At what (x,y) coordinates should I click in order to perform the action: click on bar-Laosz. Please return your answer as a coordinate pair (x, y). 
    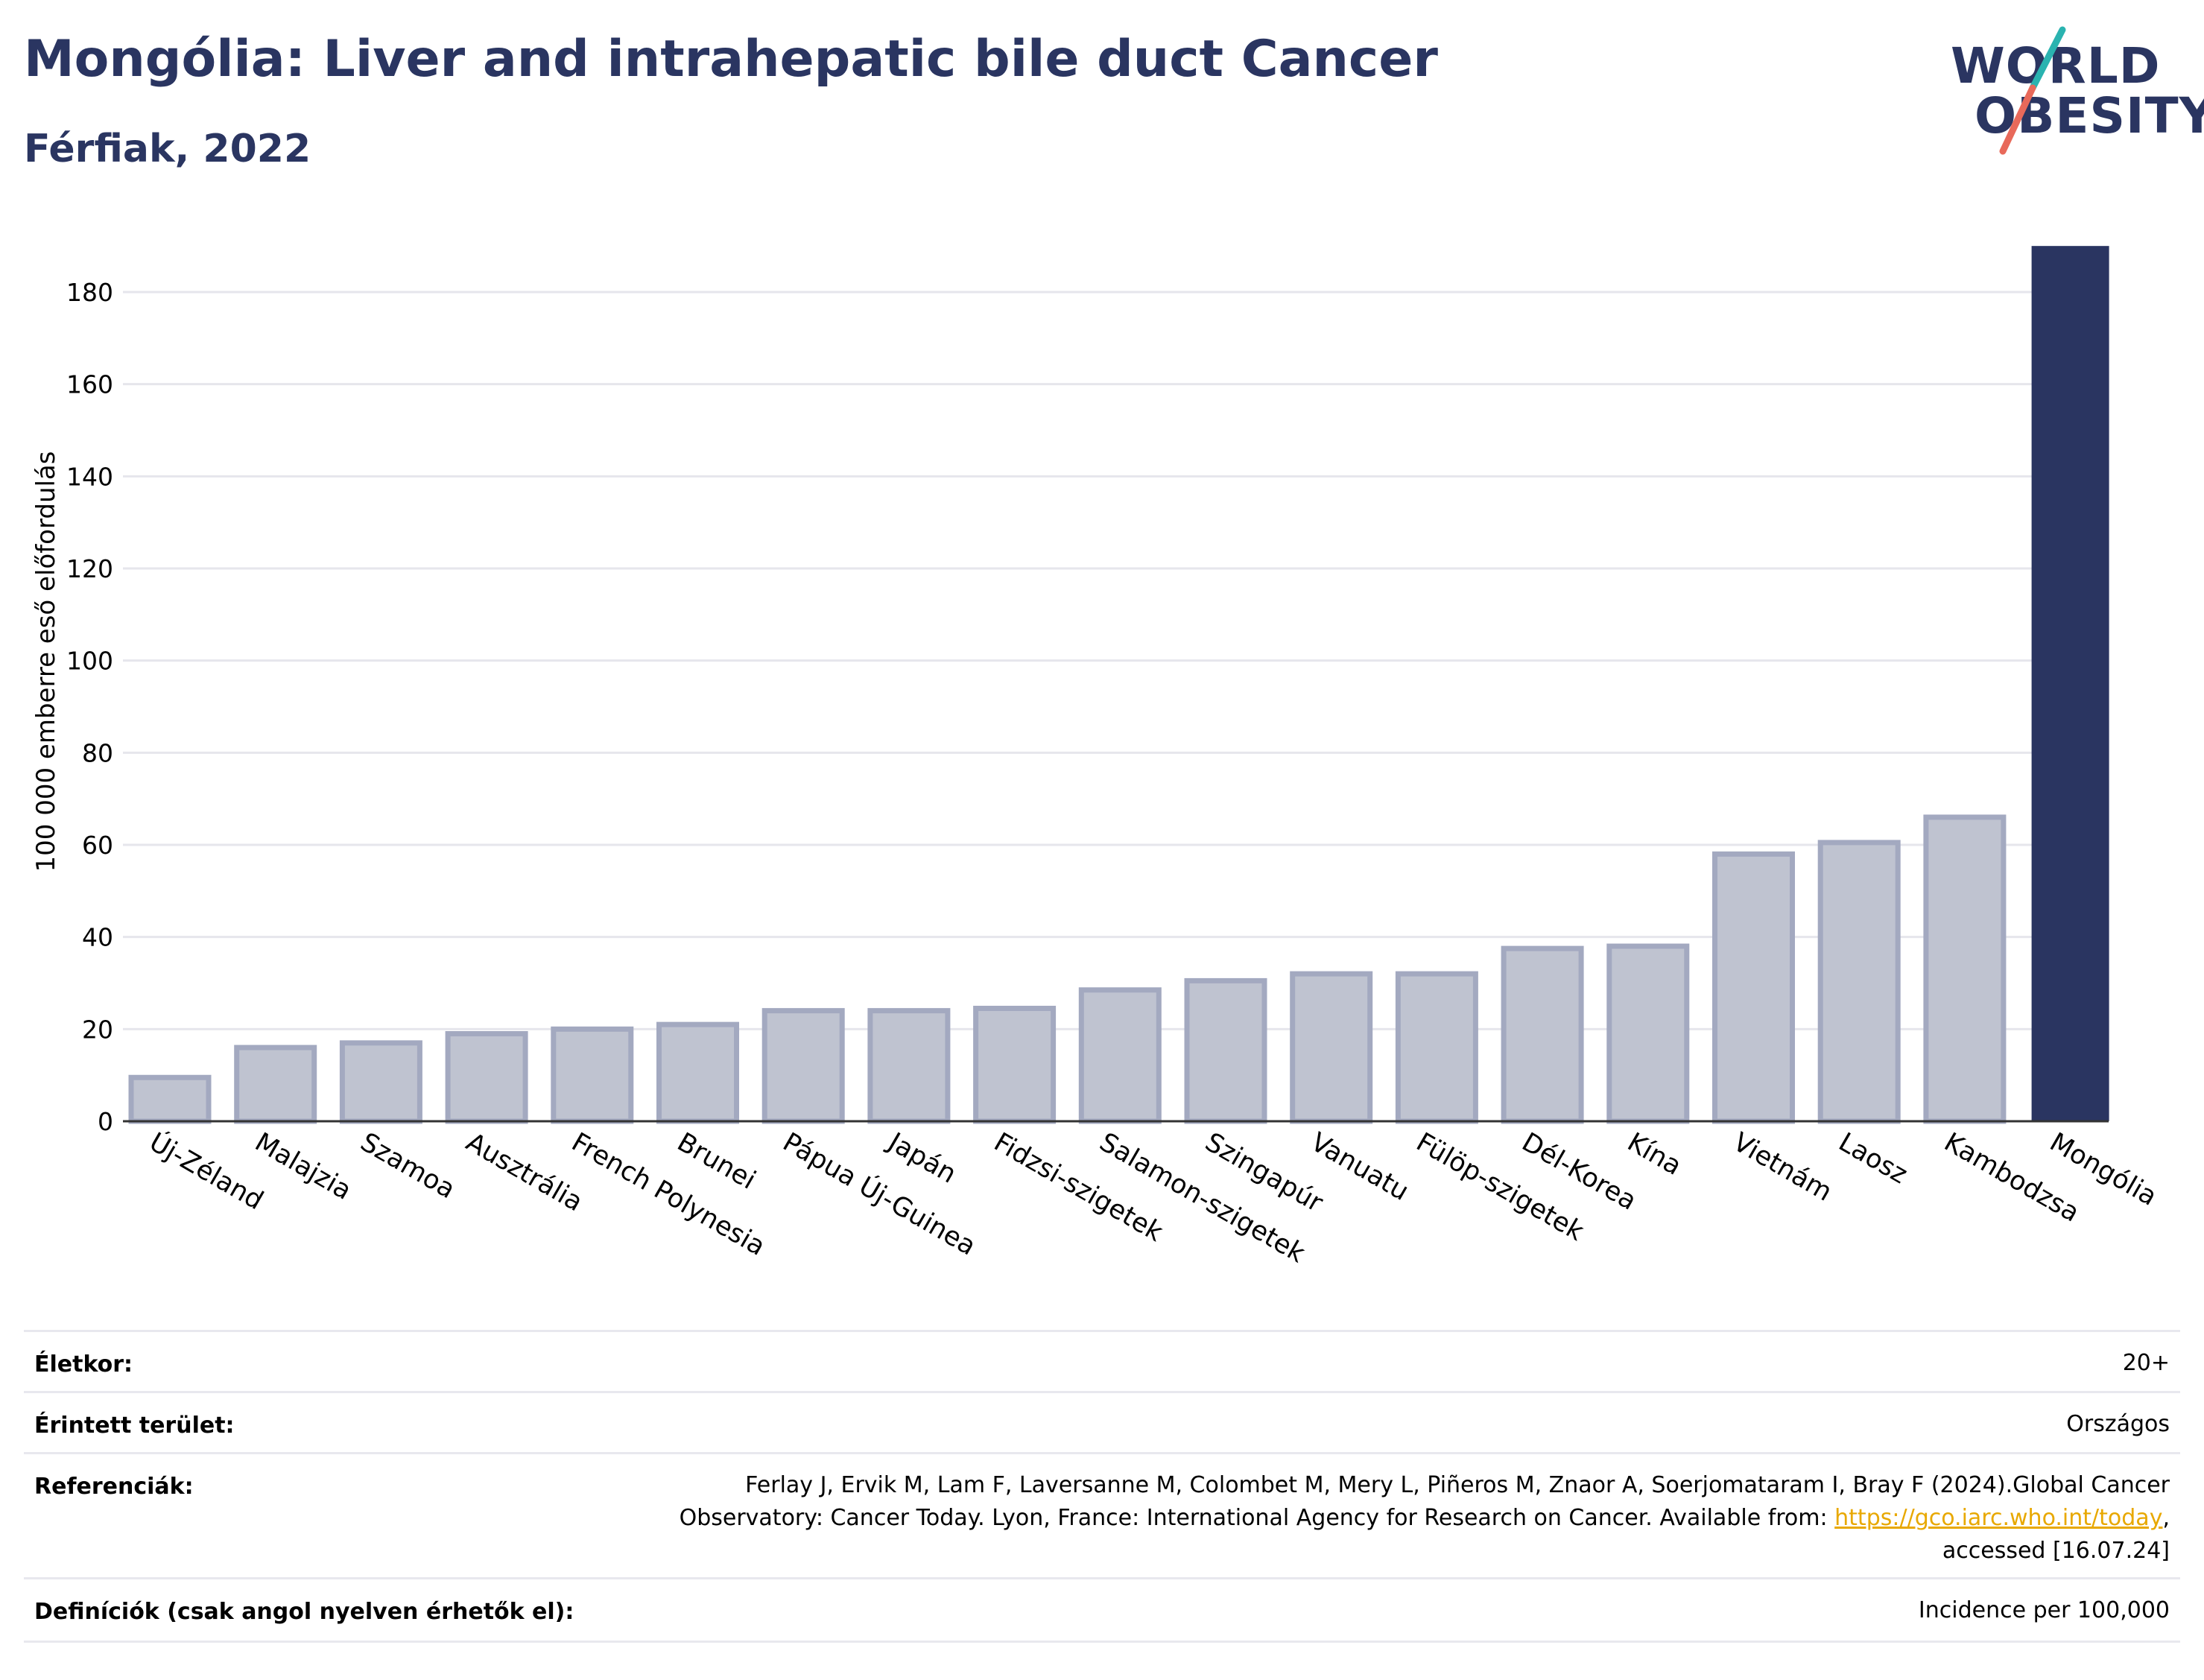
    Looking at the image, I should click on (1859, 982).